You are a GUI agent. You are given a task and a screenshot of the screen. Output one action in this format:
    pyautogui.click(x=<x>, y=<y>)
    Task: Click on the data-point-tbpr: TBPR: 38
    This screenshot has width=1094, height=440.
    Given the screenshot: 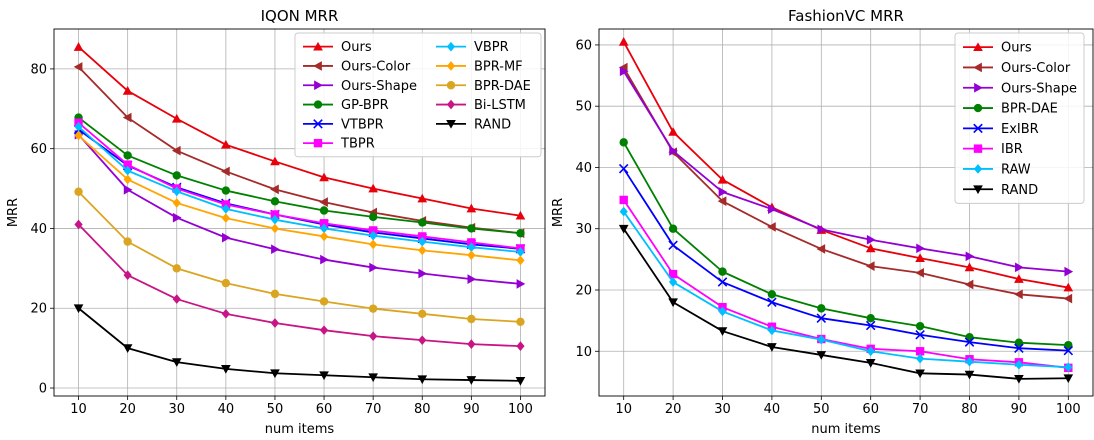 What is the action you would take?
    pyautogui.click(x=422, y=236)
    